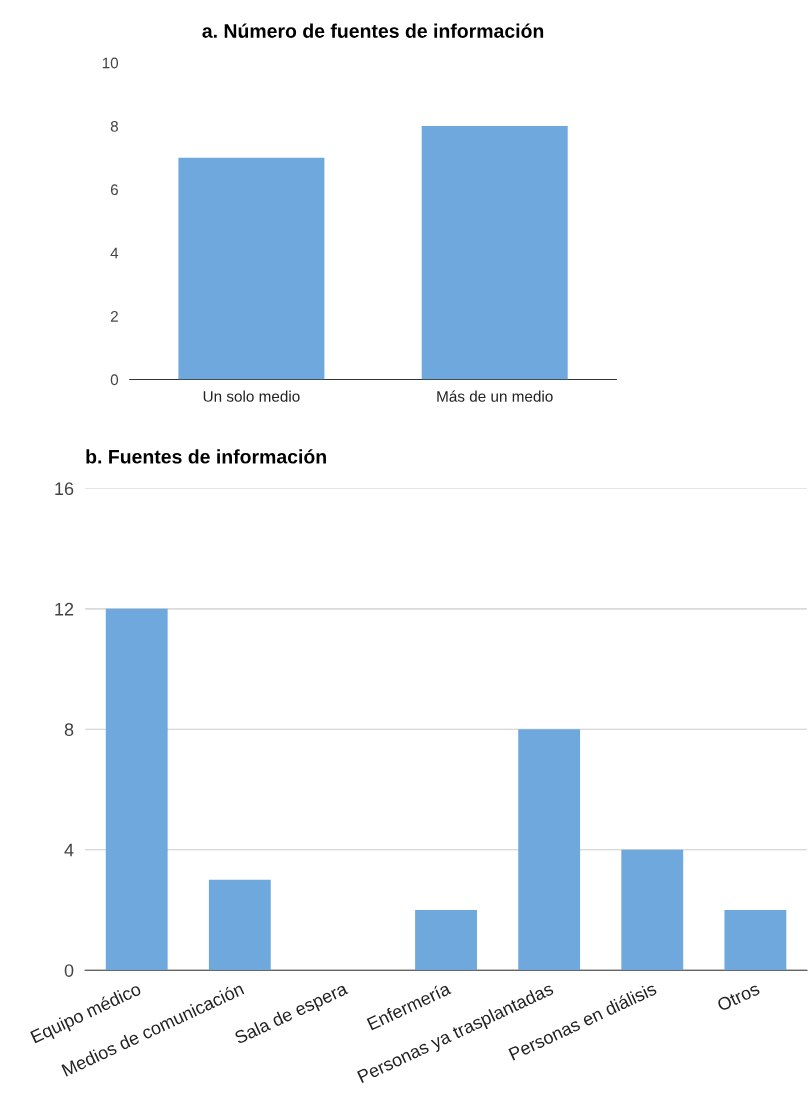 This screenshot has width=811, height=1100. I want to click on y-tick-label: 2, so click(114, 316).